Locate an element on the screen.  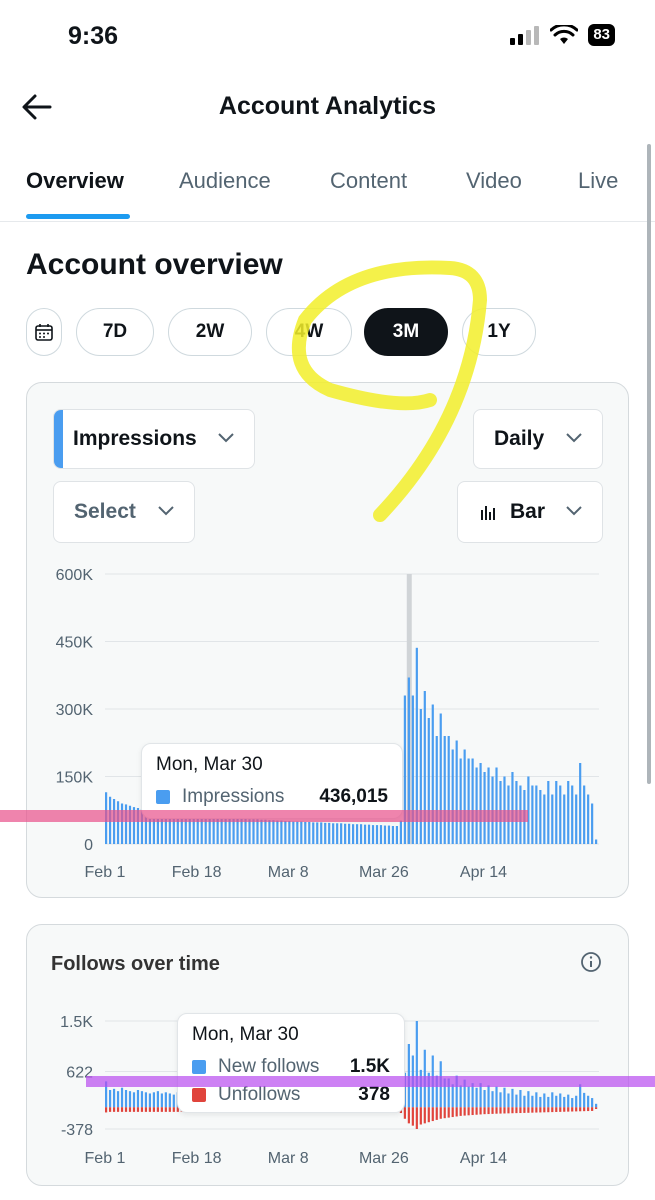
metric-dropdown: Impressions is located at coordinates (154, 439).